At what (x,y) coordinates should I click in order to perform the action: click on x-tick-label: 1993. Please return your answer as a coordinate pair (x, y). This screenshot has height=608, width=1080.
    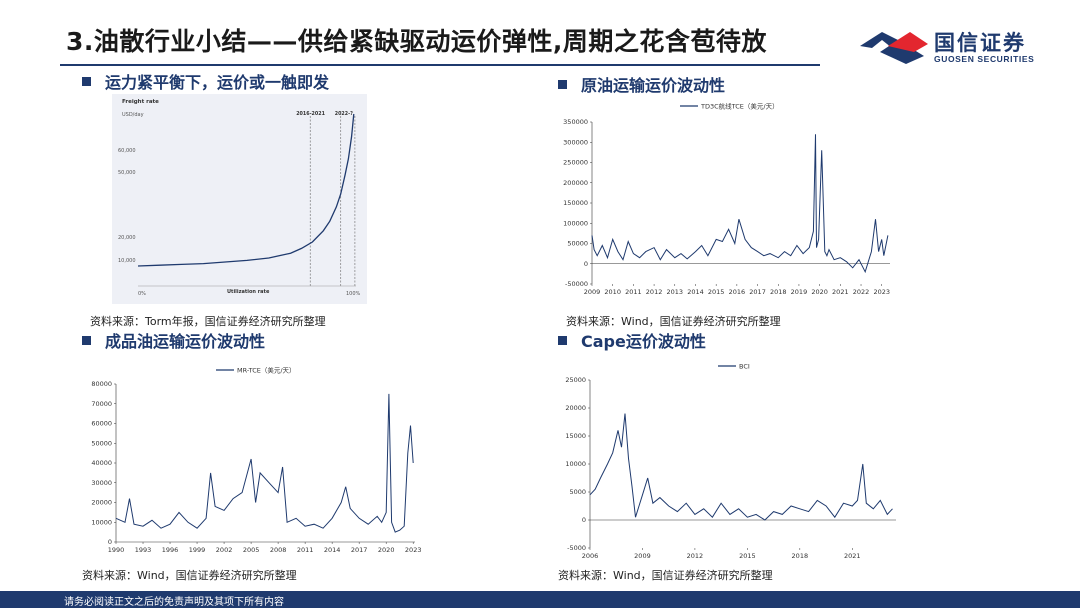
    Looking at the image, I should click on (143, 550).